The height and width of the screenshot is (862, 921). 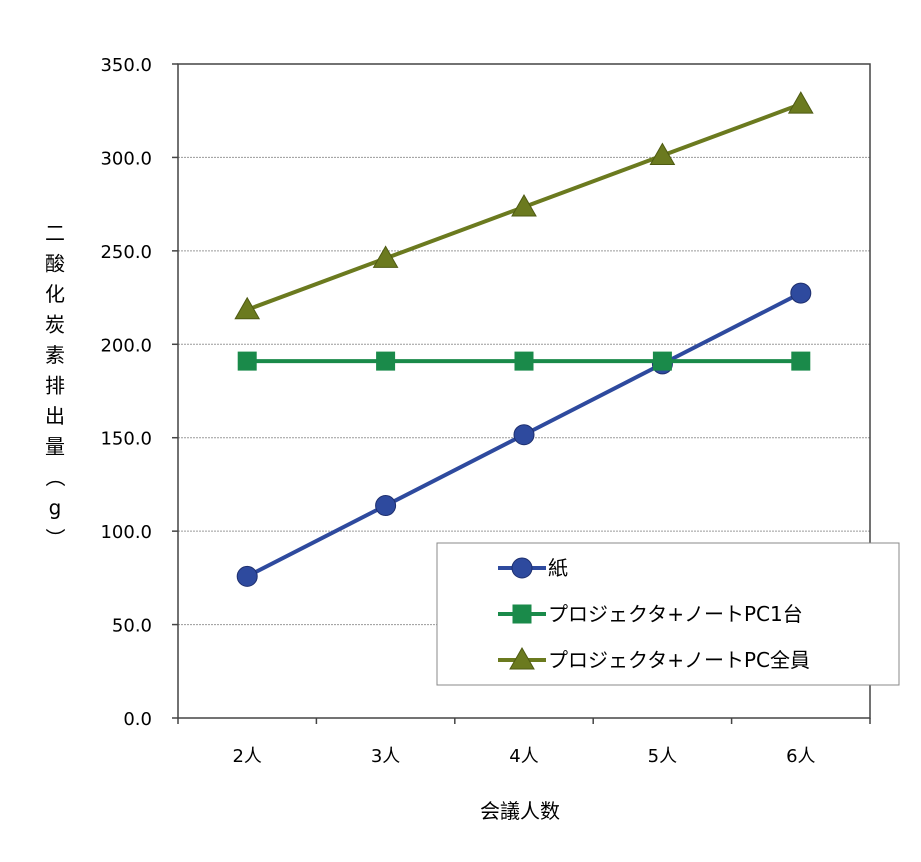 I want to click on y-tick-label: 0.0, so click(x=137, y=719).